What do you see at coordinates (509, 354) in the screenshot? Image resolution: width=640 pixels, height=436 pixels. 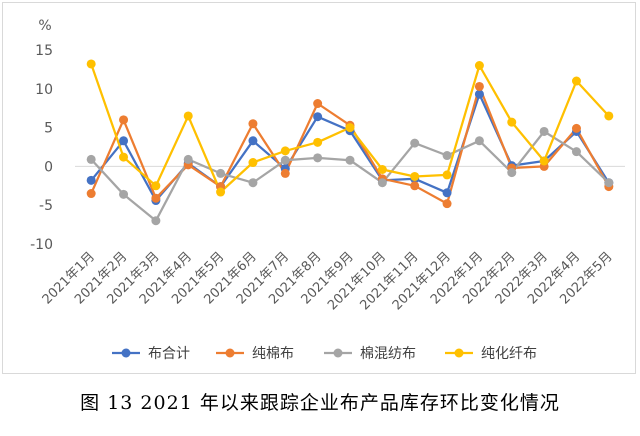 I see `legend-label: 纯化纤布` at bounding box center [509, 354].